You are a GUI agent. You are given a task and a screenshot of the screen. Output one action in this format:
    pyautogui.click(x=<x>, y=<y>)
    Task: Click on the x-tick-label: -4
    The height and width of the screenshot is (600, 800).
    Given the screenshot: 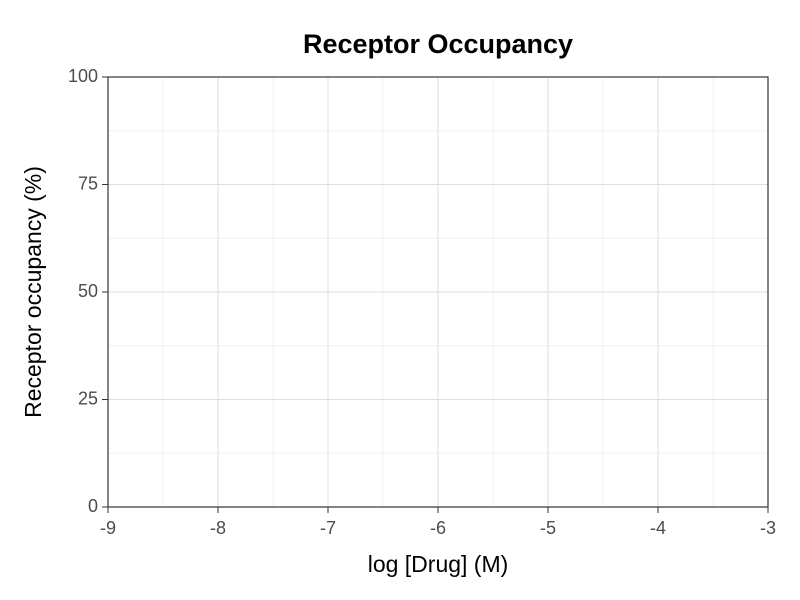 What is the action you would take?
    pyautogui.click(x=658, y=528)
    